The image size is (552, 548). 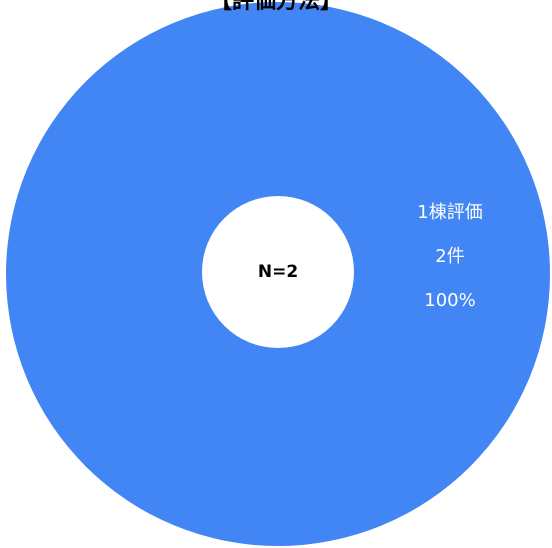 I want to click on center-label: N=2, so click(x=278, y=272).